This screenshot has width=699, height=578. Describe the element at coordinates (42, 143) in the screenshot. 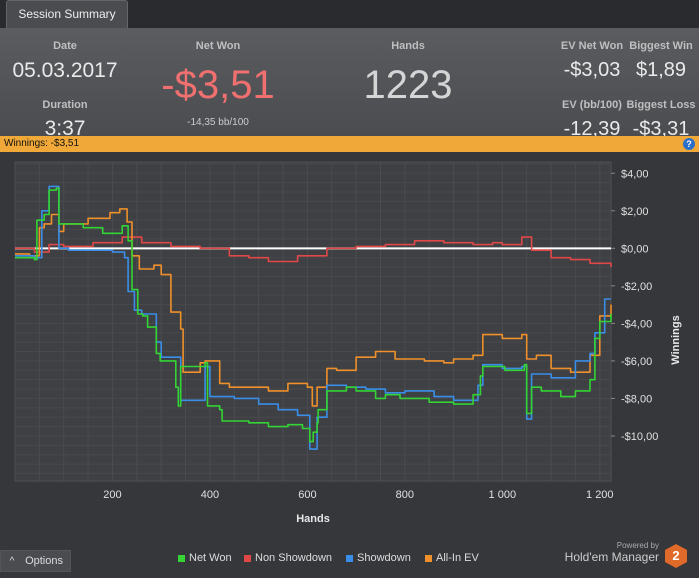

I see `winnings-text: Winnings: -$3,51` at that location.